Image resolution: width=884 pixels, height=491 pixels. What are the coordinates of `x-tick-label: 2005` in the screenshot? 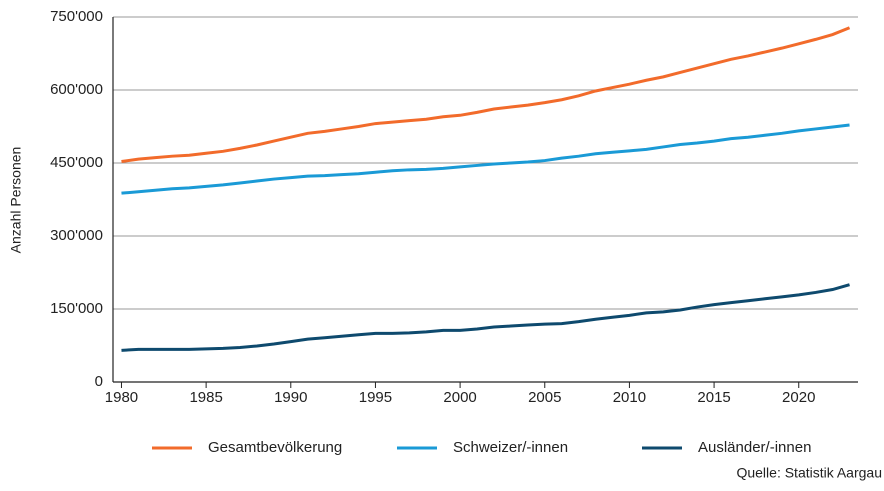 It's located at (544, 397).